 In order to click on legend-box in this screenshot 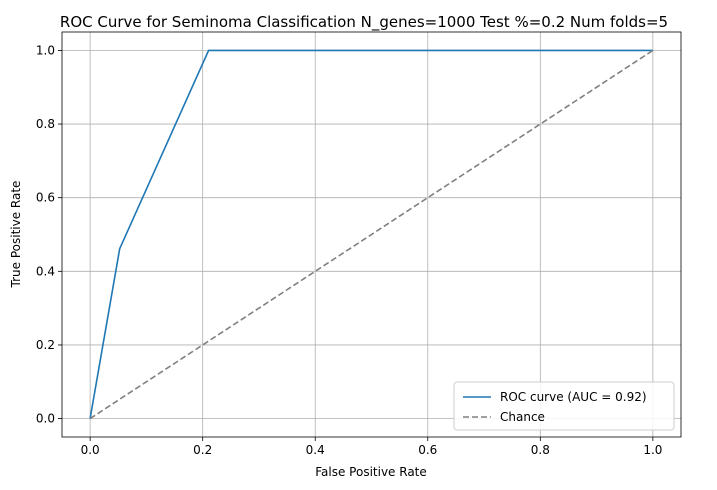, I will do `click(564, 406)`.